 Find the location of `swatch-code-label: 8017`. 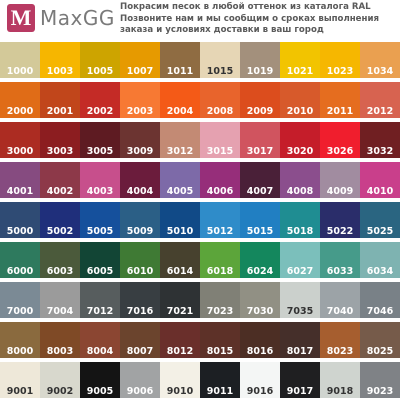

swatch-code-label: 8017 is located at coordinates (300, 351).